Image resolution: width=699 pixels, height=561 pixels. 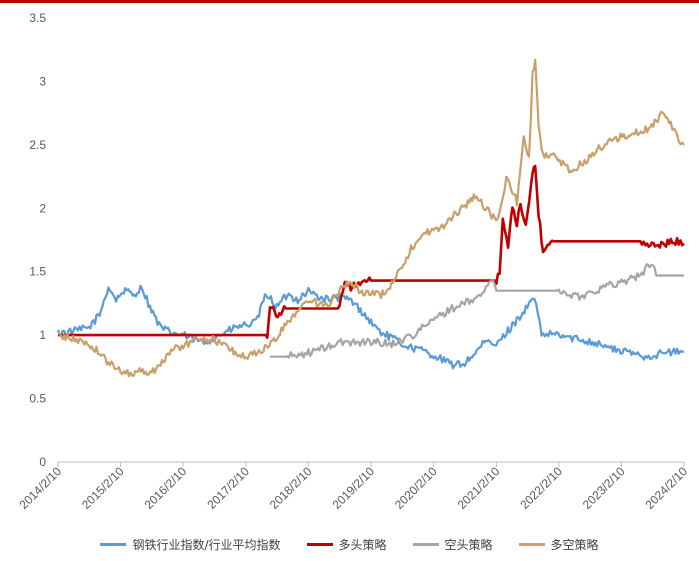 I want to click on x-tick-label: 2014/2/10, so click(x=40, y=488).